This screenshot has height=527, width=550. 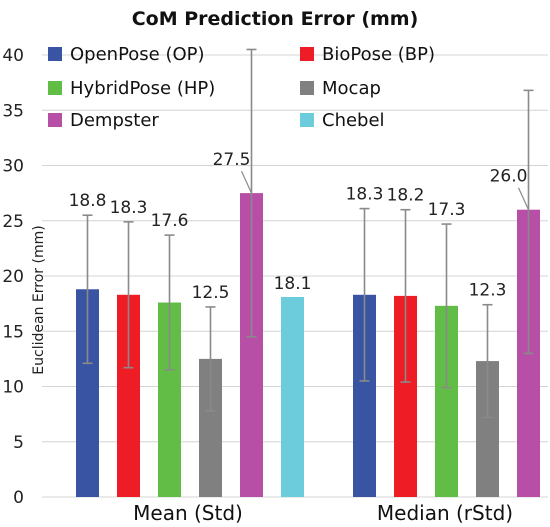 I want to click on y-tick-label: 25, so click(x=13, y=222).